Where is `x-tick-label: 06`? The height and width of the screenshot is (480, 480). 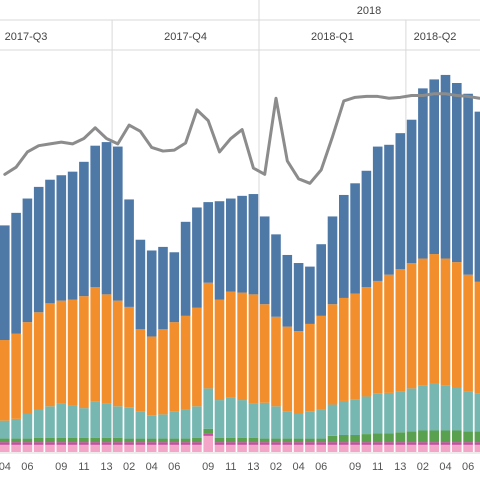
x-tick-label: 06 is located at coordinates (468, 467).